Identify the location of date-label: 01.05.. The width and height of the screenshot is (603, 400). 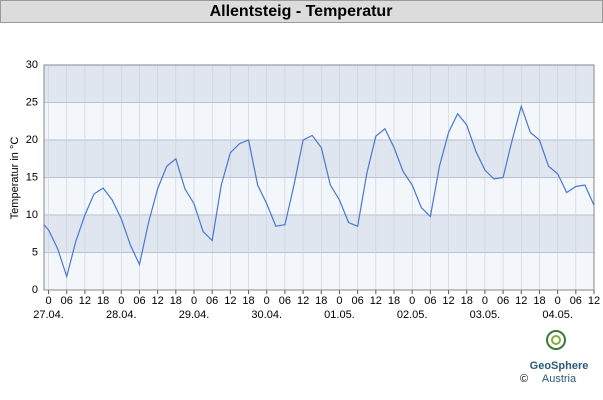
(339, 315).